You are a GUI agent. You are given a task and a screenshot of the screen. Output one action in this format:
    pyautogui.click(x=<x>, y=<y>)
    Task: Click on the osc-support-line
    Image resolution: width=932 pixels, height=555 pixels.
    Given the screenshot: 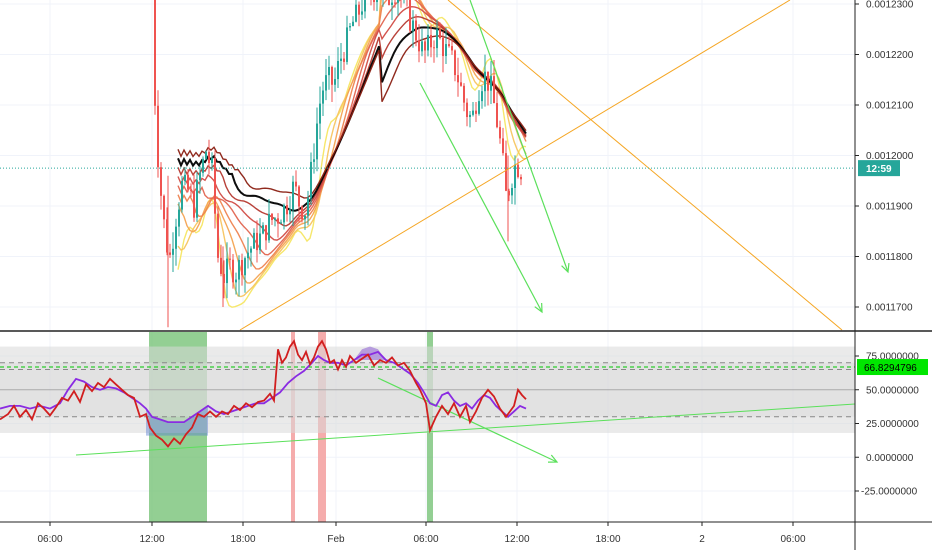 What is the action you would take?
    pyautogui.click(x=465, y=429)
    